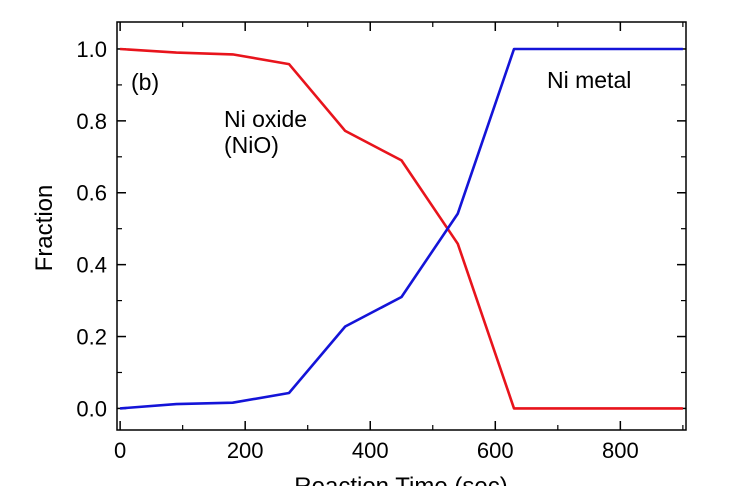  What do you see at coordinates (91, 193) in the screenshot?
I see `y-tick-label: 0.6` at bounding box center [91, 193].